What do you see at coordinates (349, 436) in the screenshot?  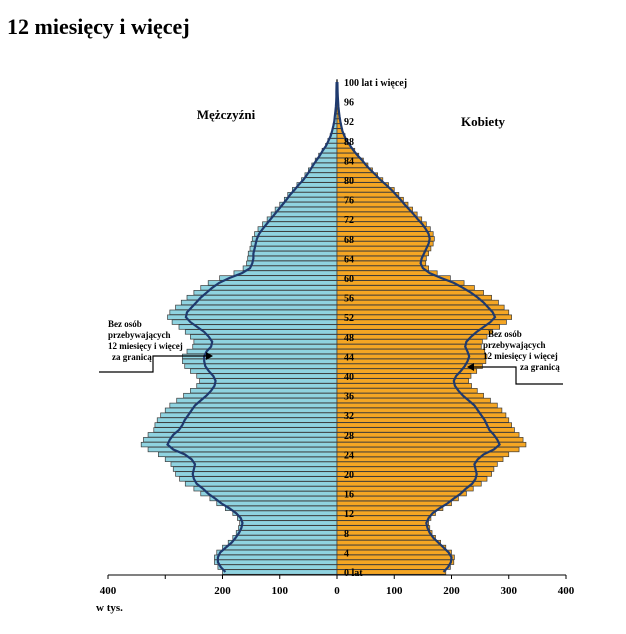 I see `age-tick-label: 28` at bounding box center [349, 436].